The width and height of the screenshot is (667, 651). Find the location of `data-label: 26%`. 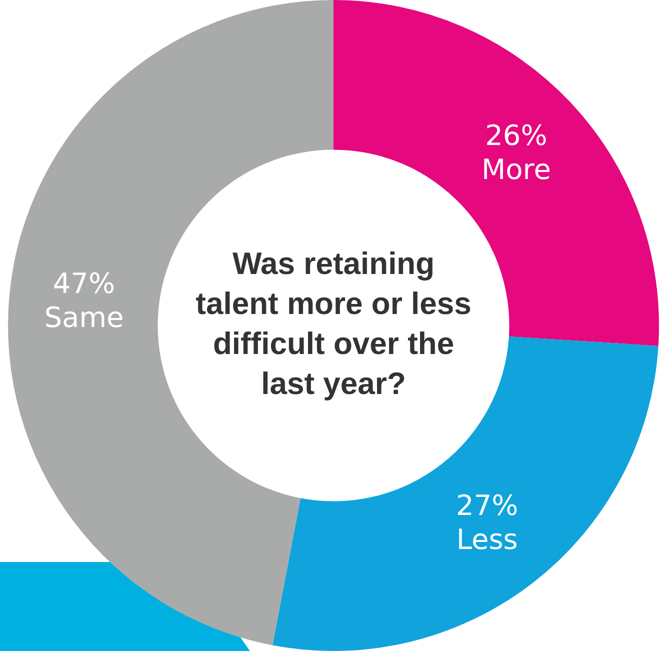

data-label: 26% is located at coordinates (516, 135).